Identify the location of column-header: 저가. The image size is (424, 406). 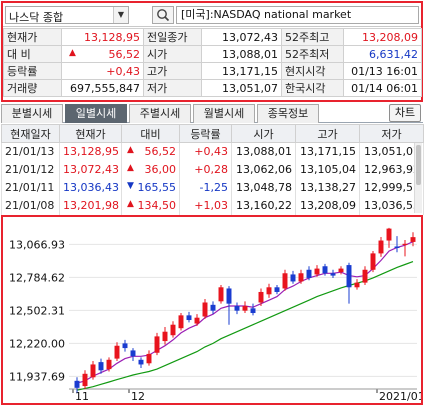
(391, 133).